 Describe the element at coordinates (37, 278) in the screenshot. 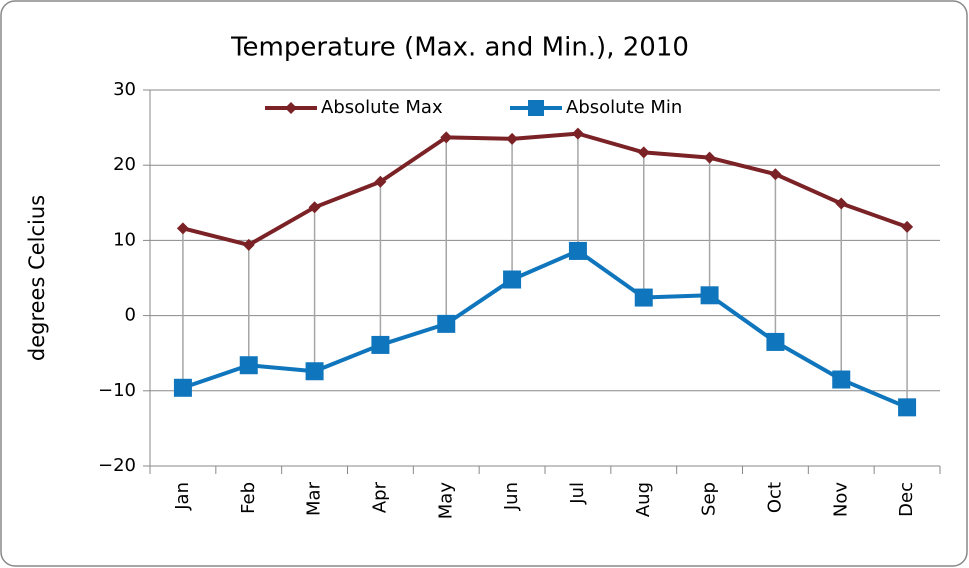

I see `y-axis-label: degrees Celcius` at that location.